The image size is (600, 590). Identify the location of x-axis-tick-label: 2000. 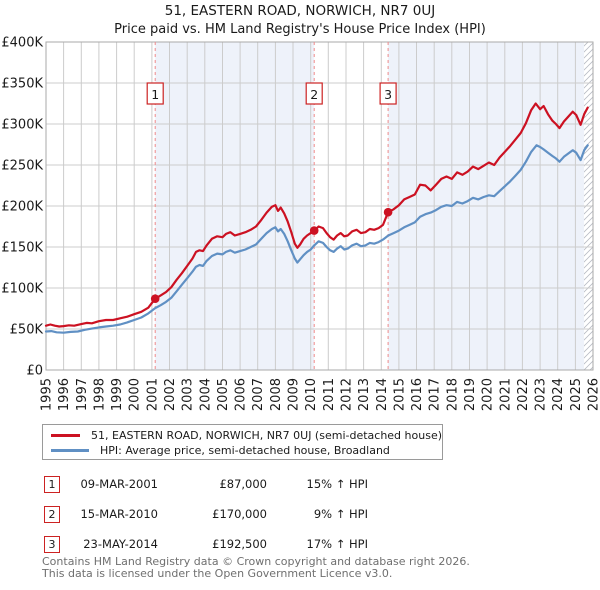
(135, 394).